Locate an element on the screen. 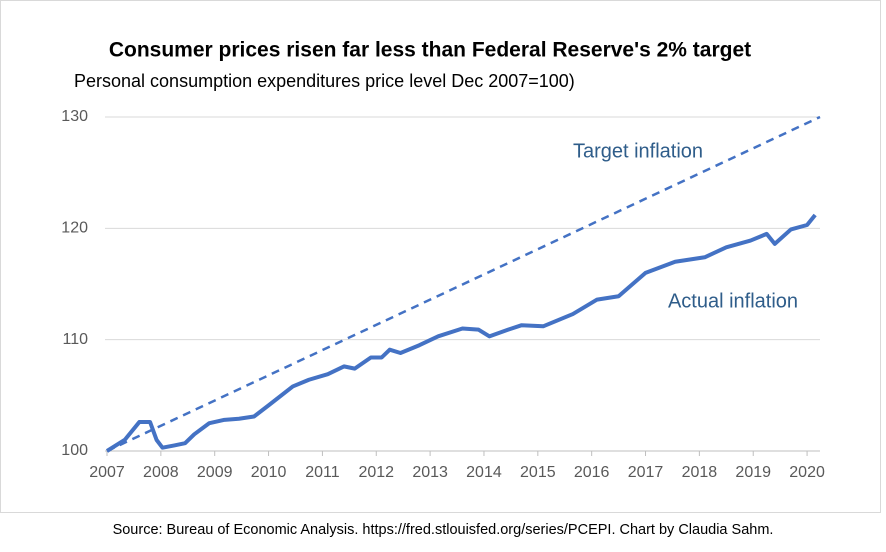  x-tick-label: 2018 is located at coordinates (700, 472).